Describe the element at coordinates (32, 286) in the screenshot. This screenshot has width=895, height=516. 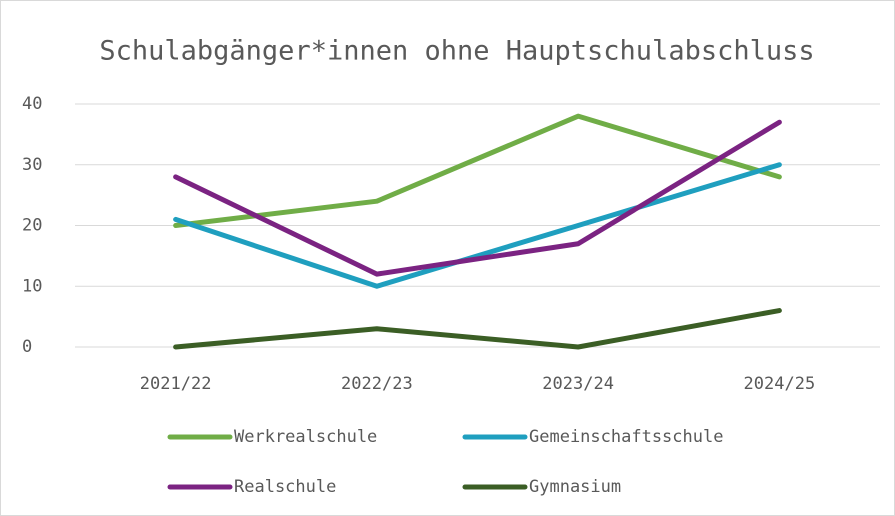
I see `y-tick-label: 10` at that location.